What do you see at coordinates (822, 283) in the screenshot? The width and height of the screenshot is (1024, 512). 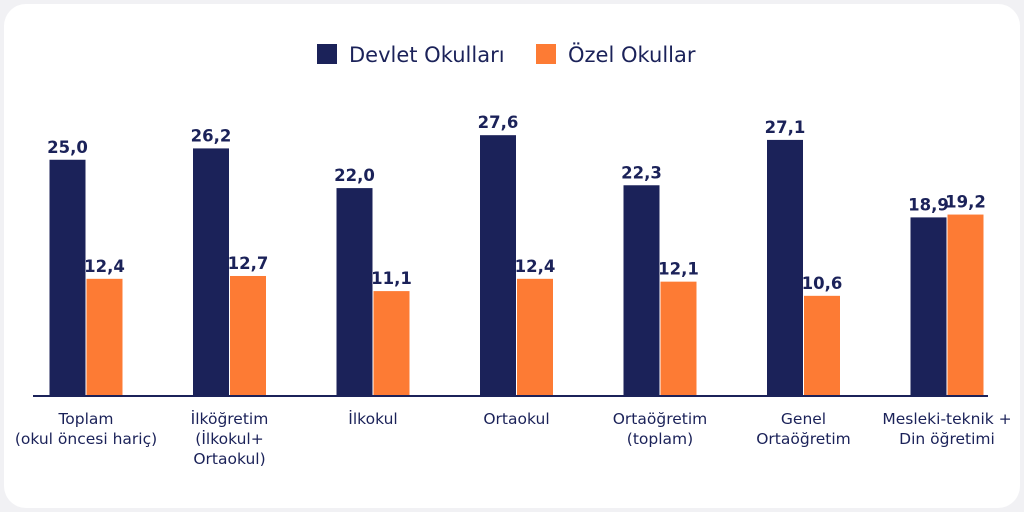 I see `value-label-ozel-5: 10,6` at bounding box center [822, 283].